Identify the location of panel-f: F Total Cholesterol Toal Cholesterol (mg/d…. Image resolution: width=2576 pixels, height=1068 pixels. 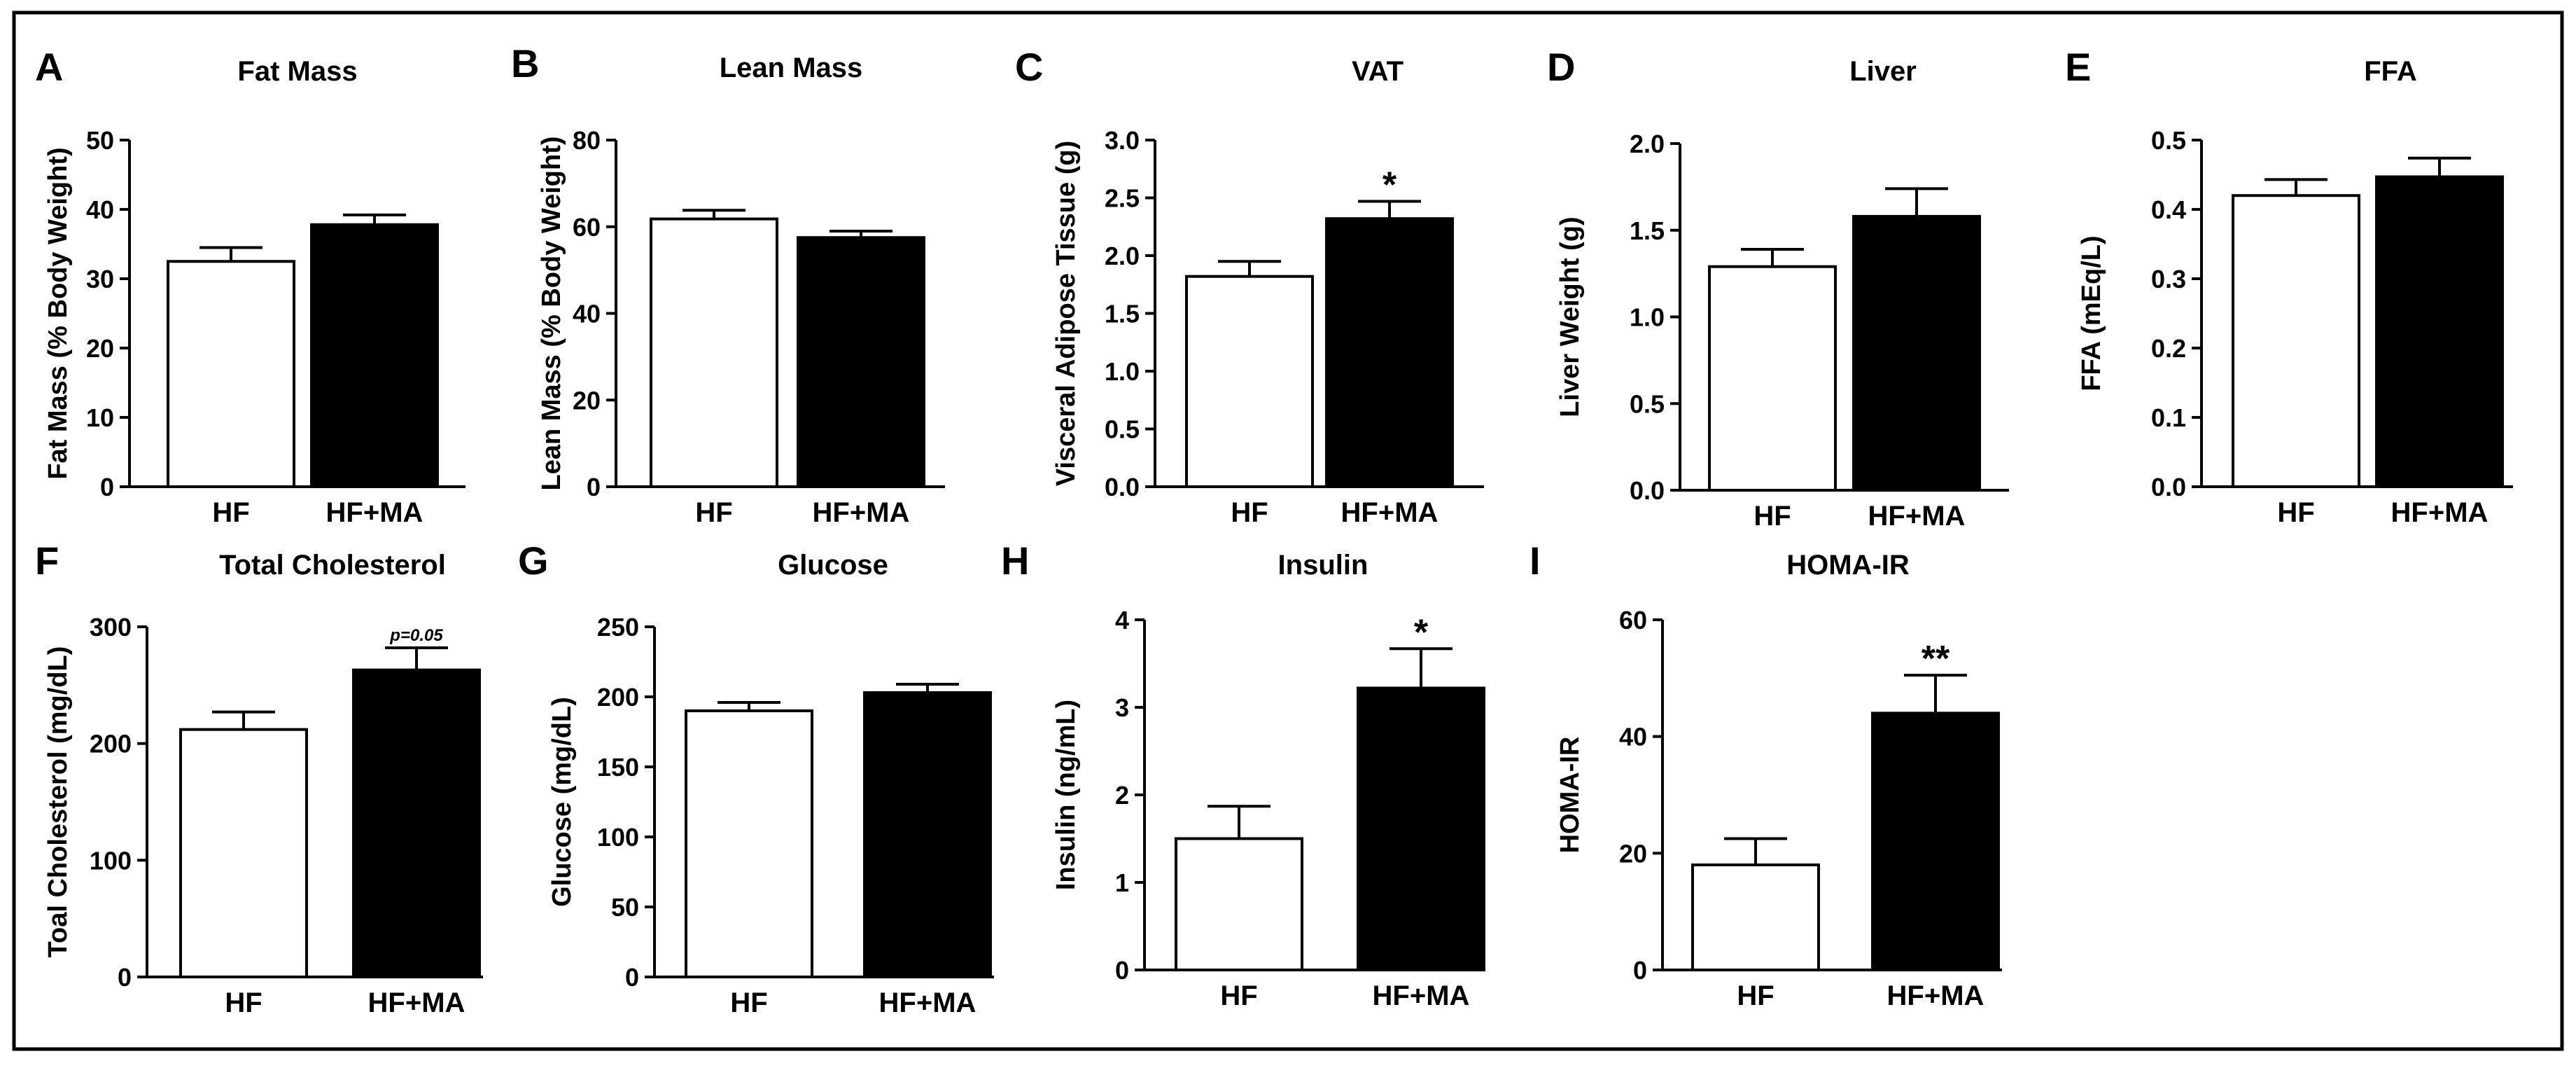
(259, 779).